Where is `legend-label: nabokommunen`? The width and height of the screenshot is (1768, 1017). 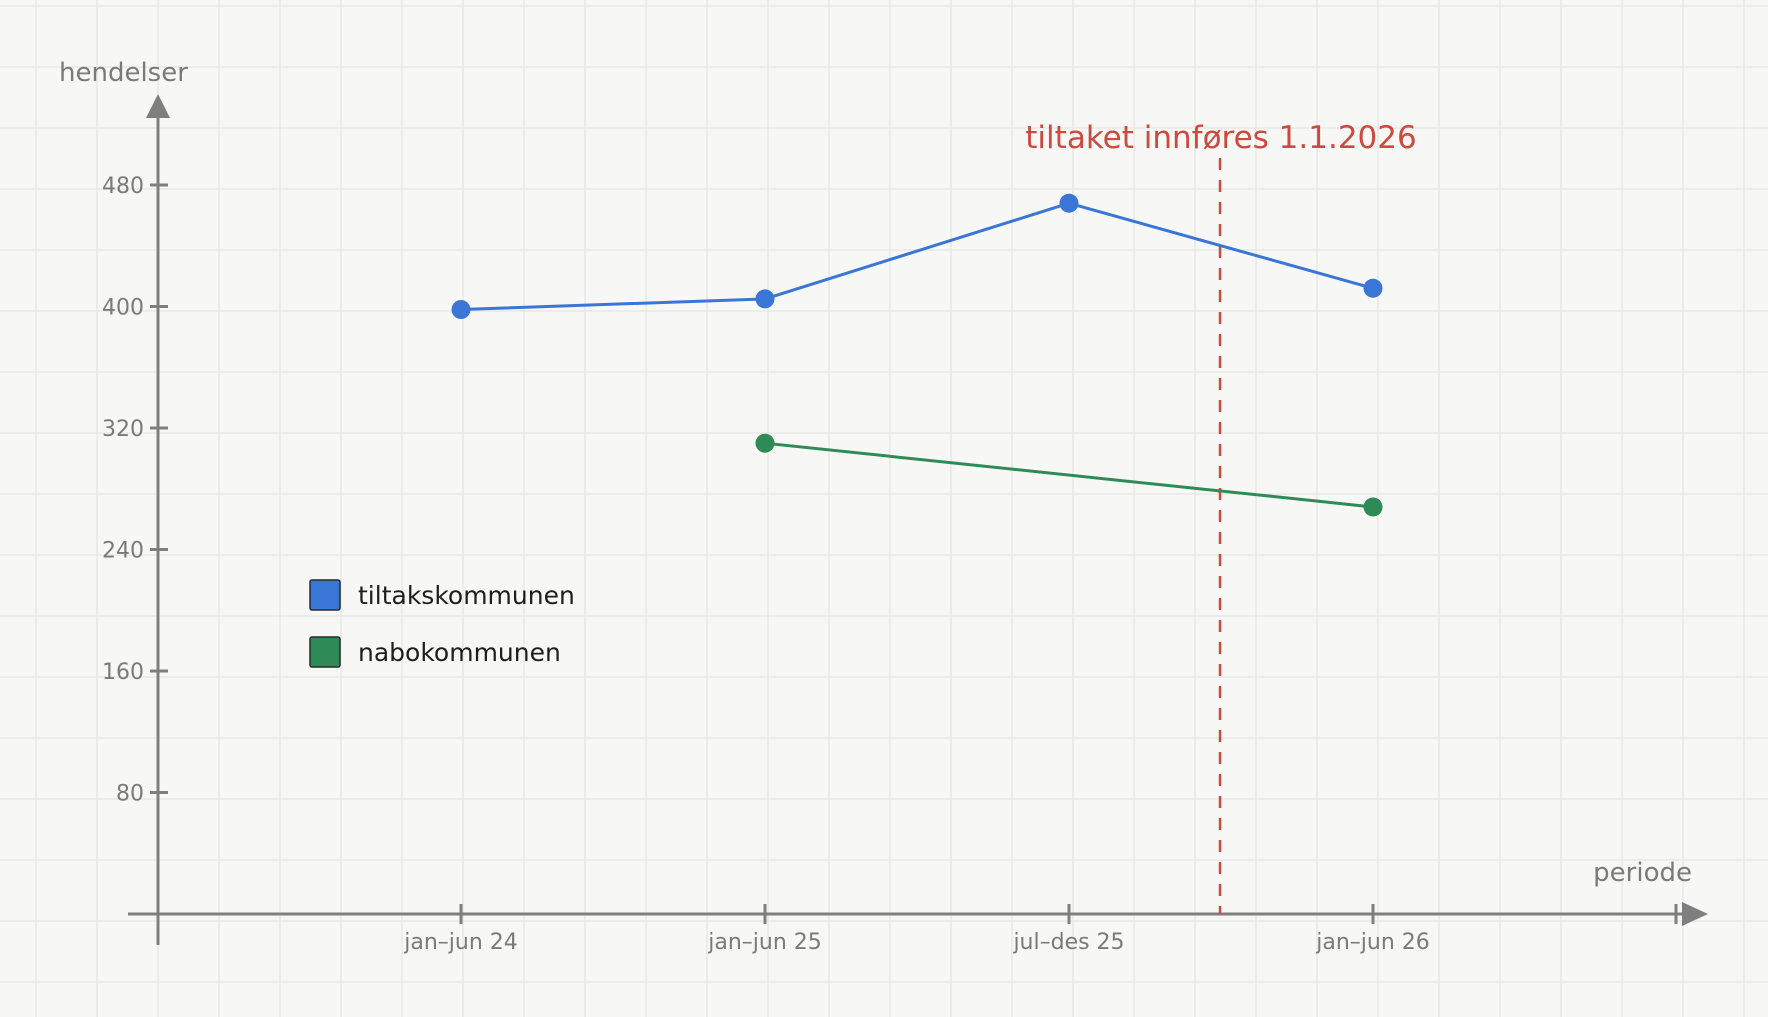 legend-label: nabokommunen is located at coordinates (459, 652).